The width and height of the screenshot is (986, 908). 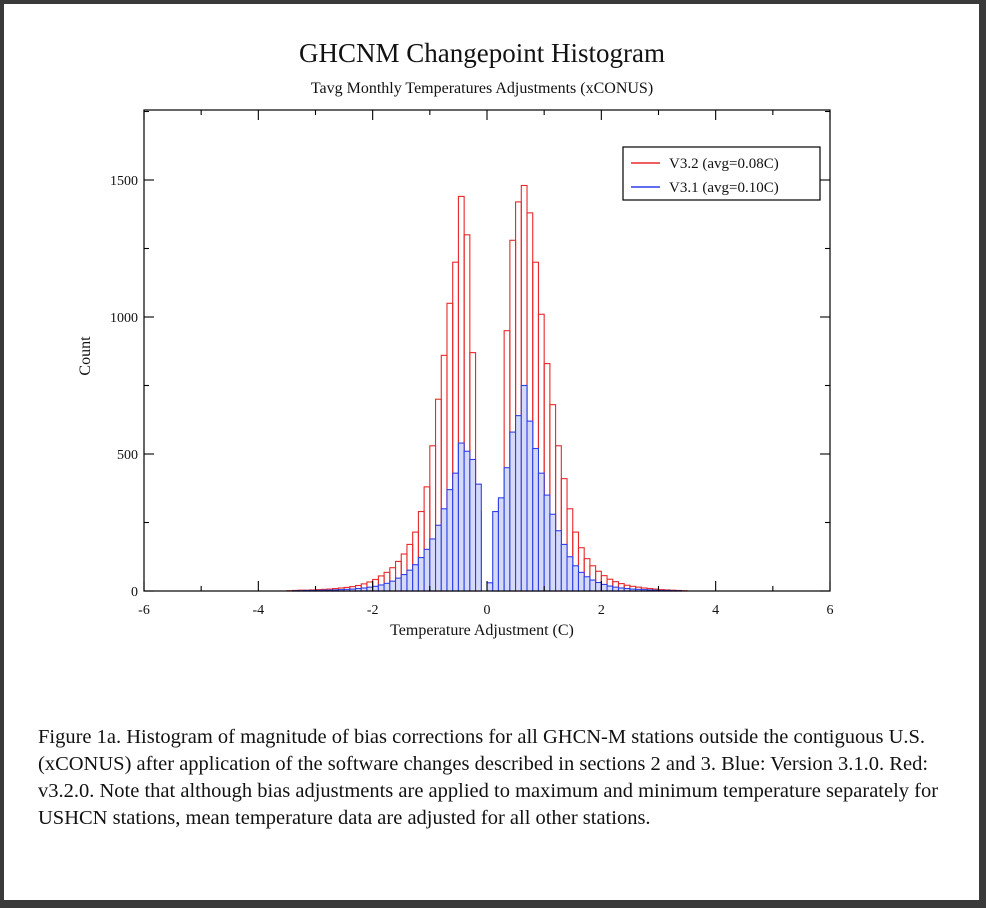 What do you see at coordinates (124, 318) in the screenshot?
I see `y-tick-label: 1000` at bounding box center [124, 318].